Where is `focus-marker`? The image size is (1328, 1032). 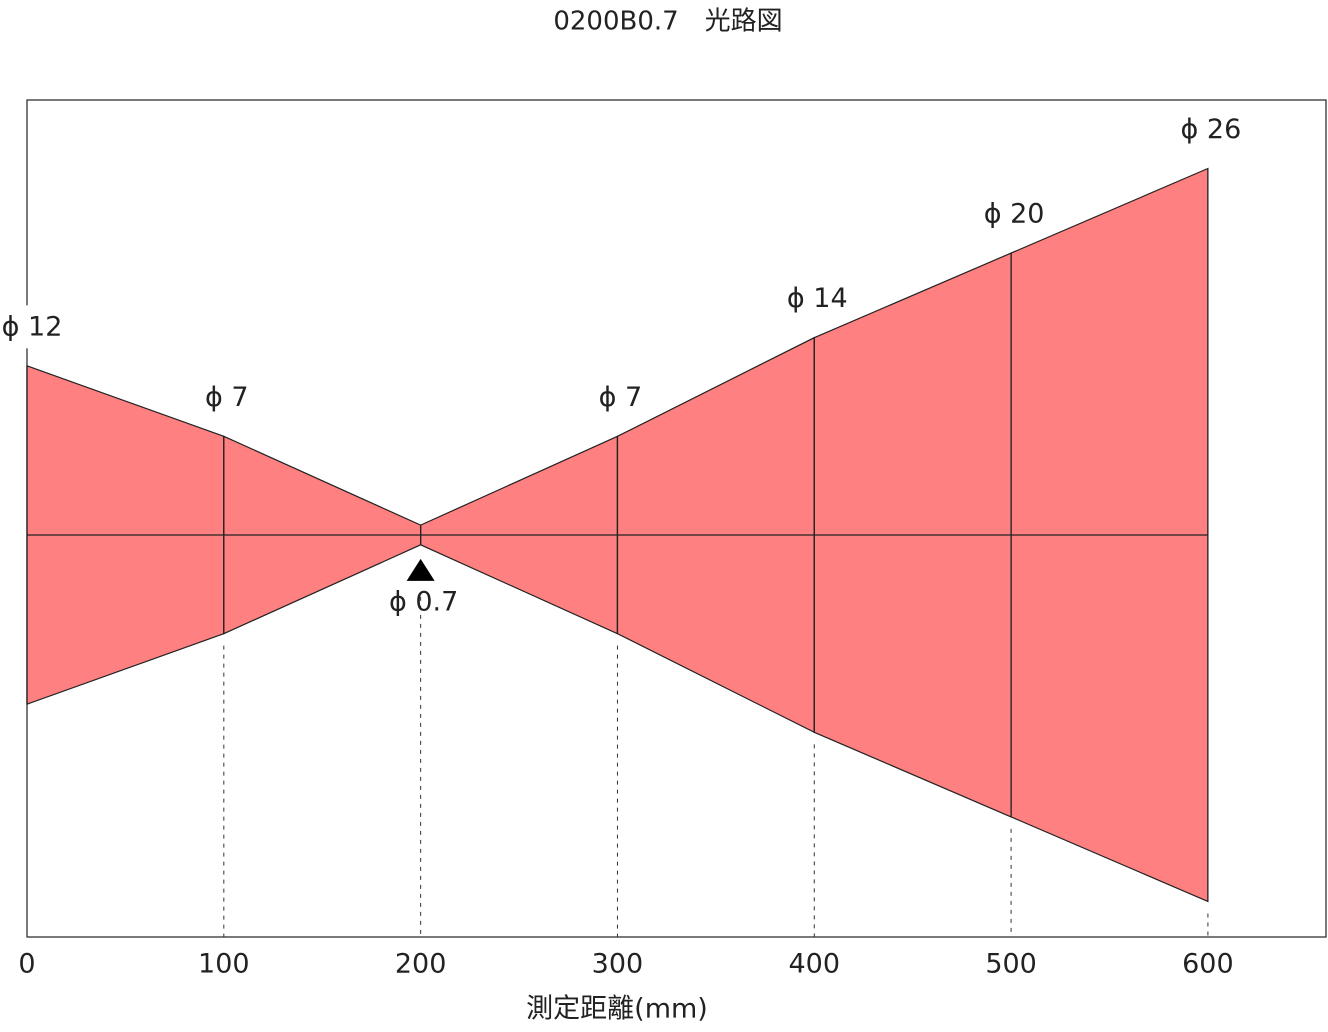 focus-marker is located at coordinates (420, 569).